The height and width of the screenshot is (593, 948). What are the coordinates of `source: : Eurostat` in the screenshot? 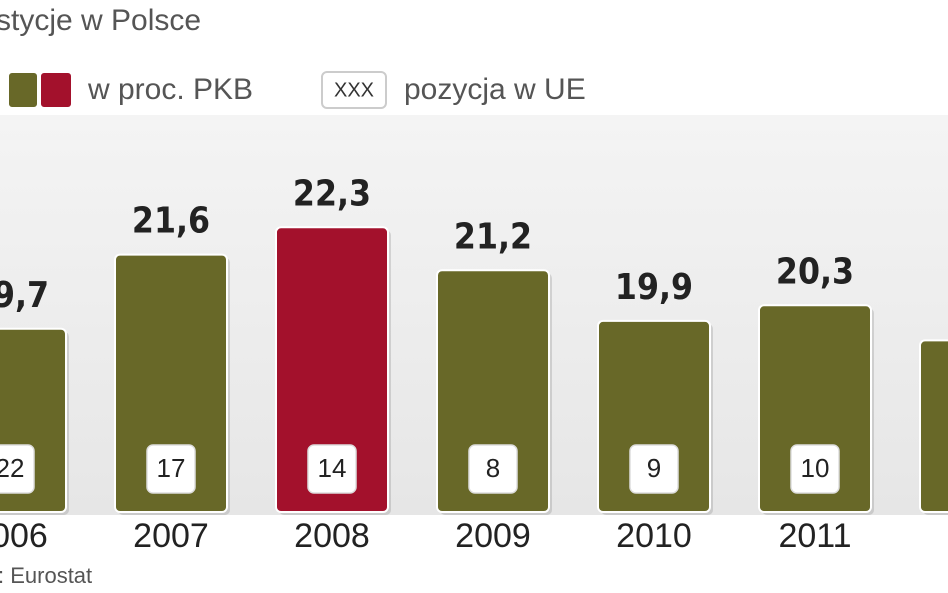 It's located at (46, 575).